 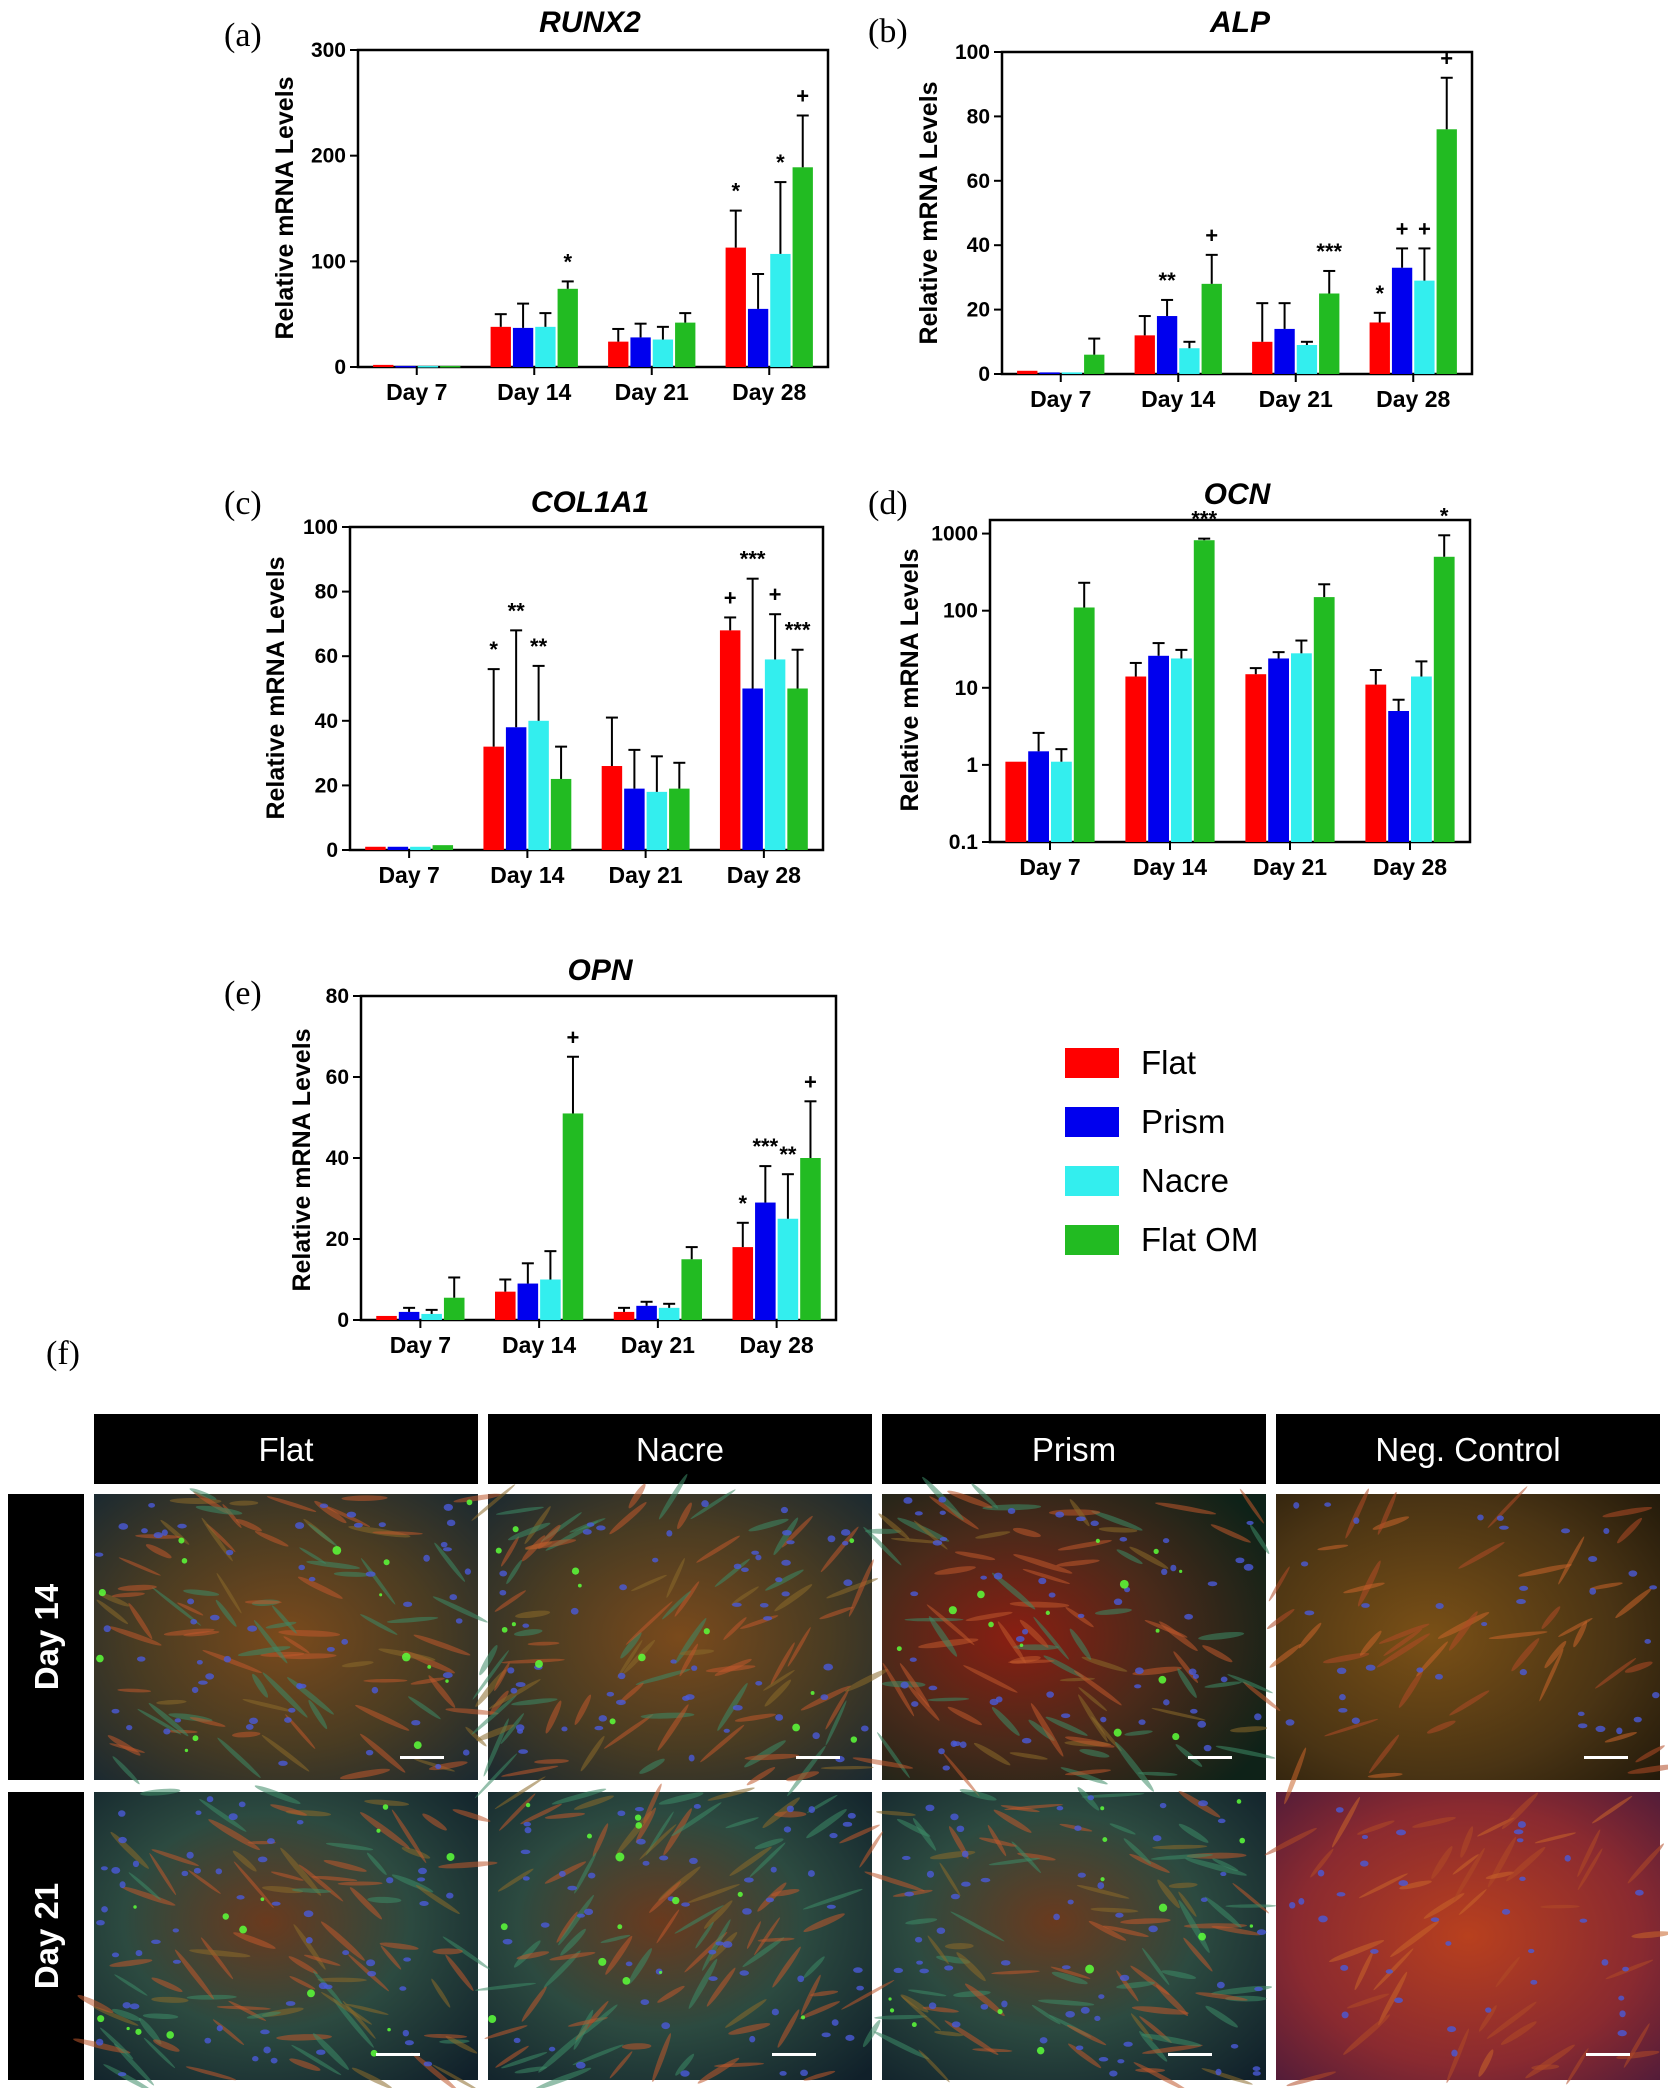 What do you see at coordinates (590, 502) in the screenshot?
I see `chart-title-c: COL1A1` at bounding box center [590, 502].